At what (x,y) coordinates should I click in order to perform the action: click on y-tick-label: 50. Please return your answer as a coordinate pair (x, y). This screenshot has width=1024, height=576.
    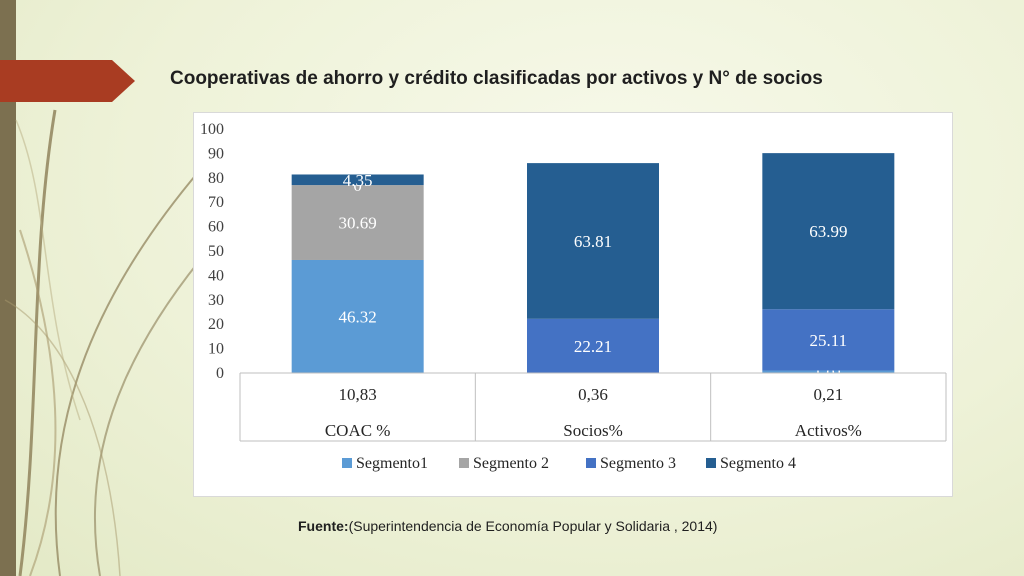
    Looking at the image, I should click on (216, 251).